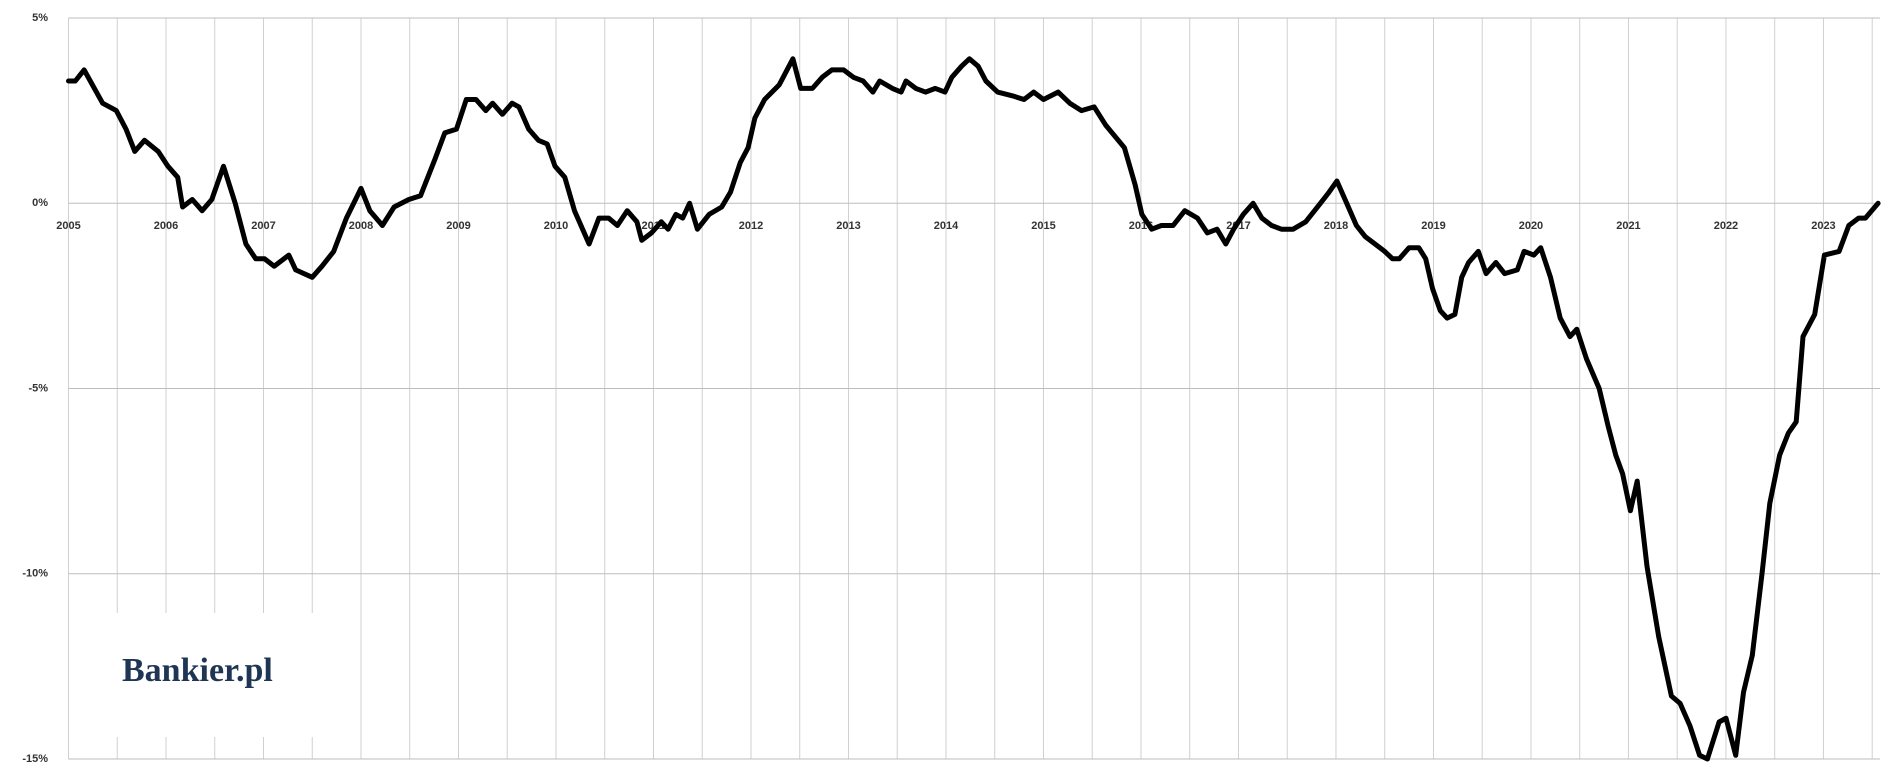  Describe the element at coordinates (361, 226) in the screenshot. I see `x-tick-label: 2008` at that location.